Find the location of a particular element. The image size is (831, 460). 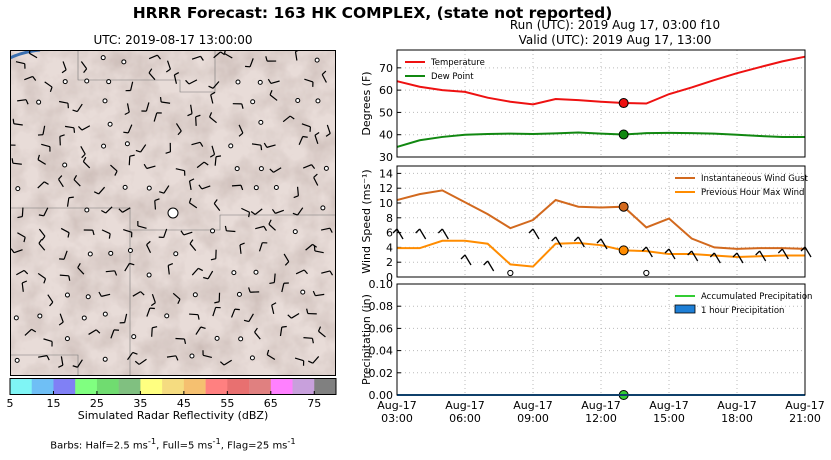

y-tick-label: 0.02 is located at coordinates (381, 373).